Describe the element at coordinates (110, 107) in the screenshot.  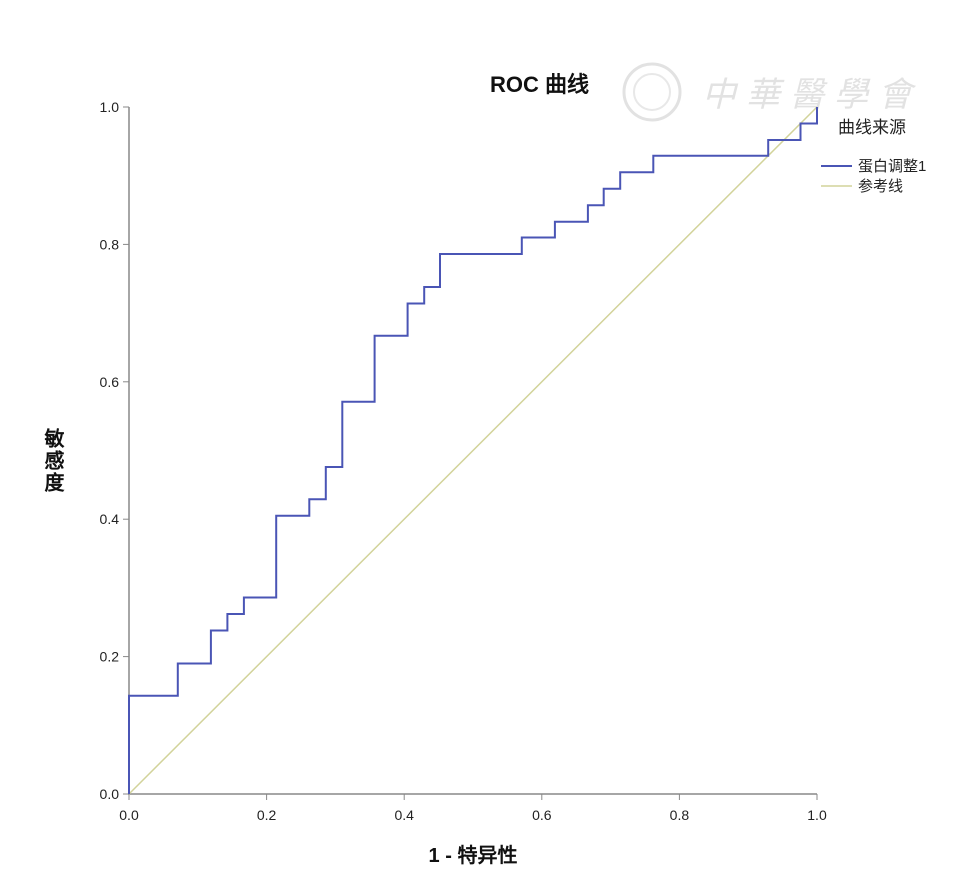
I see `y-tick-label: 1.0` at that location.